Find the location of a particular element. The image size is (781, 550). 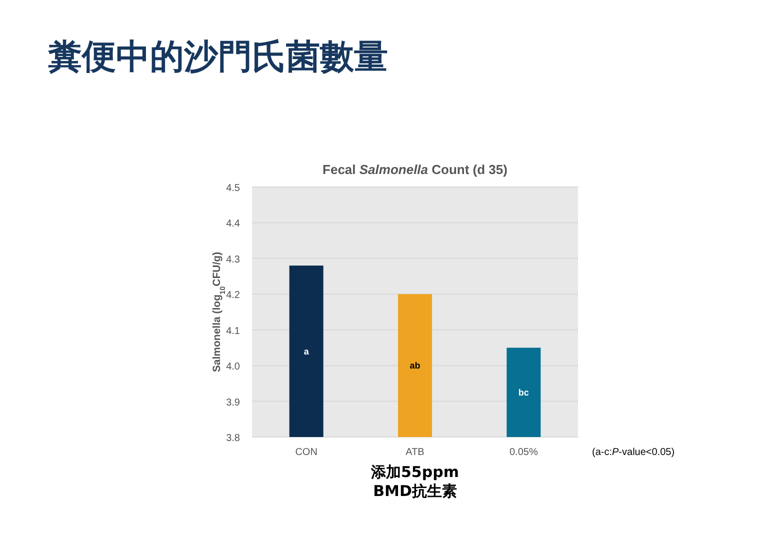

text: 添加55ppm BMD抗生素 is located at coordinates (415, 482).